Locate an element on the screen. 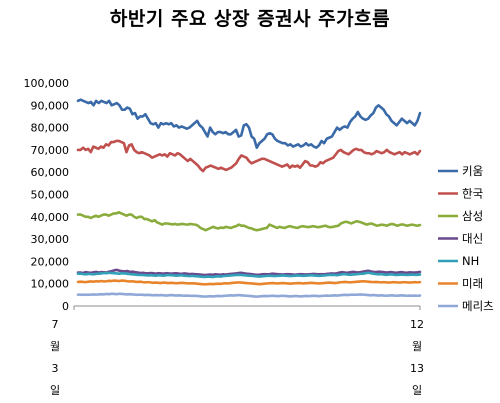  y-tick-label: 50,000 is located at coordinates (50, 195).